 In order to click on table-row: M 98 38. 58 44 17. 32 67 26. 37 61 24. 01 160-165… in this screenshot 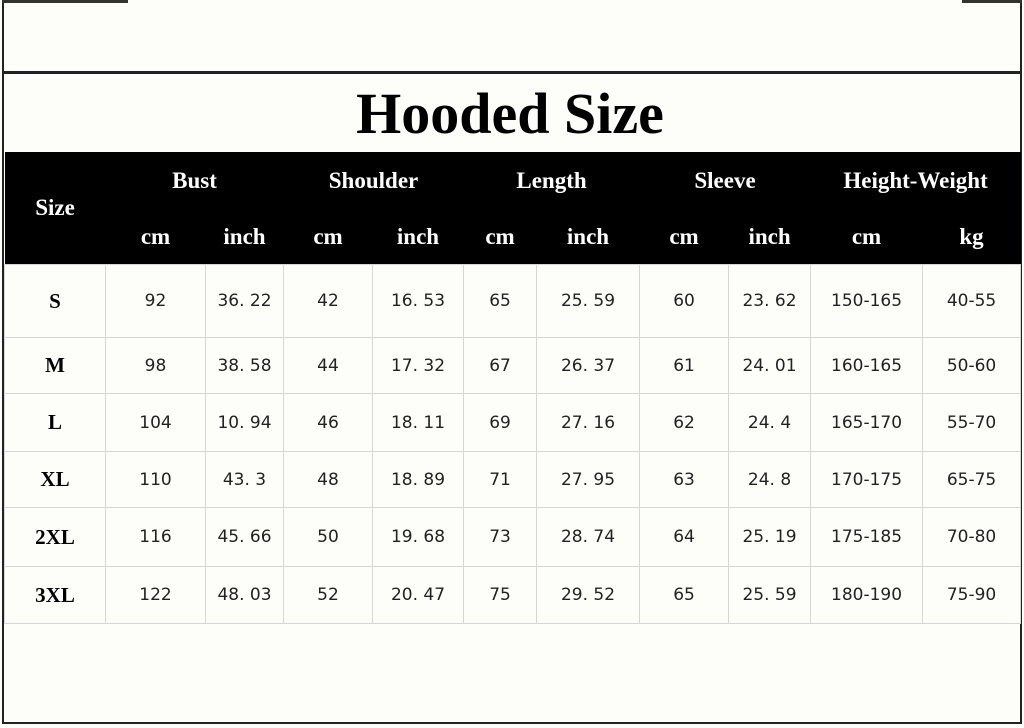, I will do `click(513, 365)`.